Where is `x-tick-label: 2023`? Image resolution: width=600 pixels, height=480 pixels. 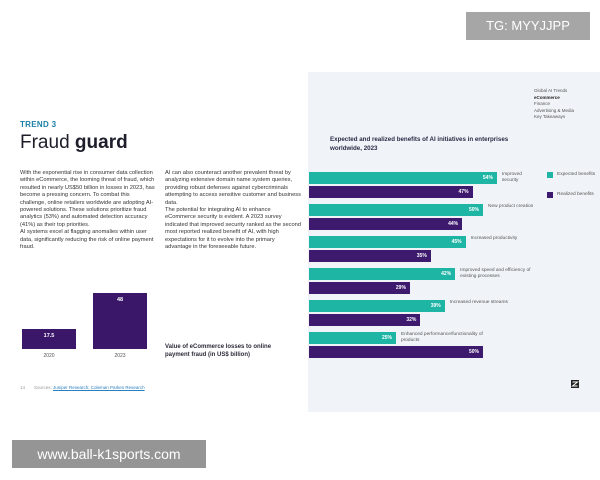 x-tick-label: 2023 is located at coordinates (120, 356).